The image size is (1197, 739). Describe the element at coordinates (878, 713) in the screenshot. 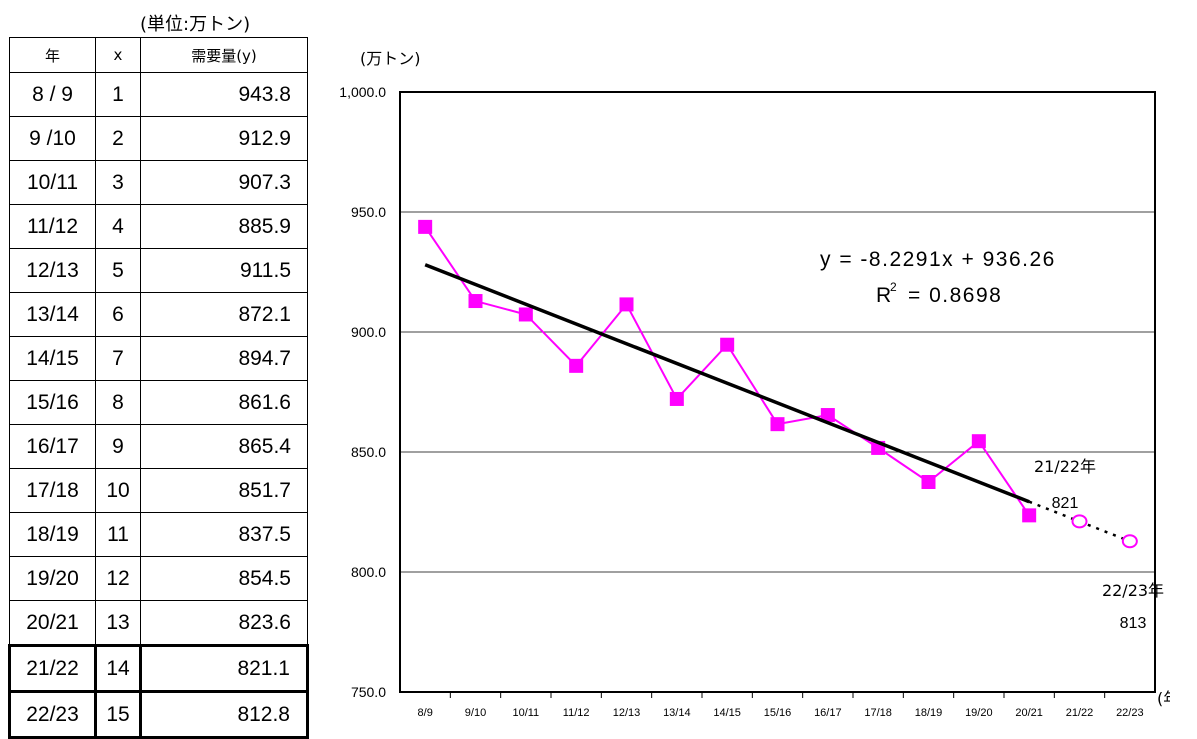

I see `x-tick-label: 17/18` at that location.